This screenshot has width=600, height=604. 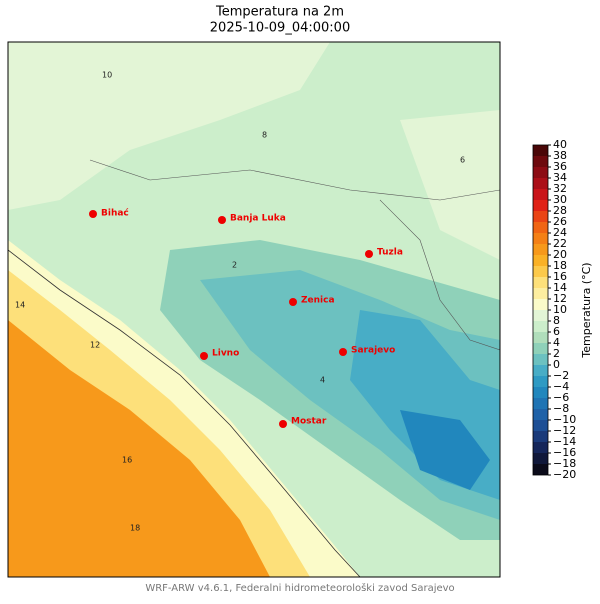 I want to click on colorbar-tick-label: 8, so click(x=556, y=320).